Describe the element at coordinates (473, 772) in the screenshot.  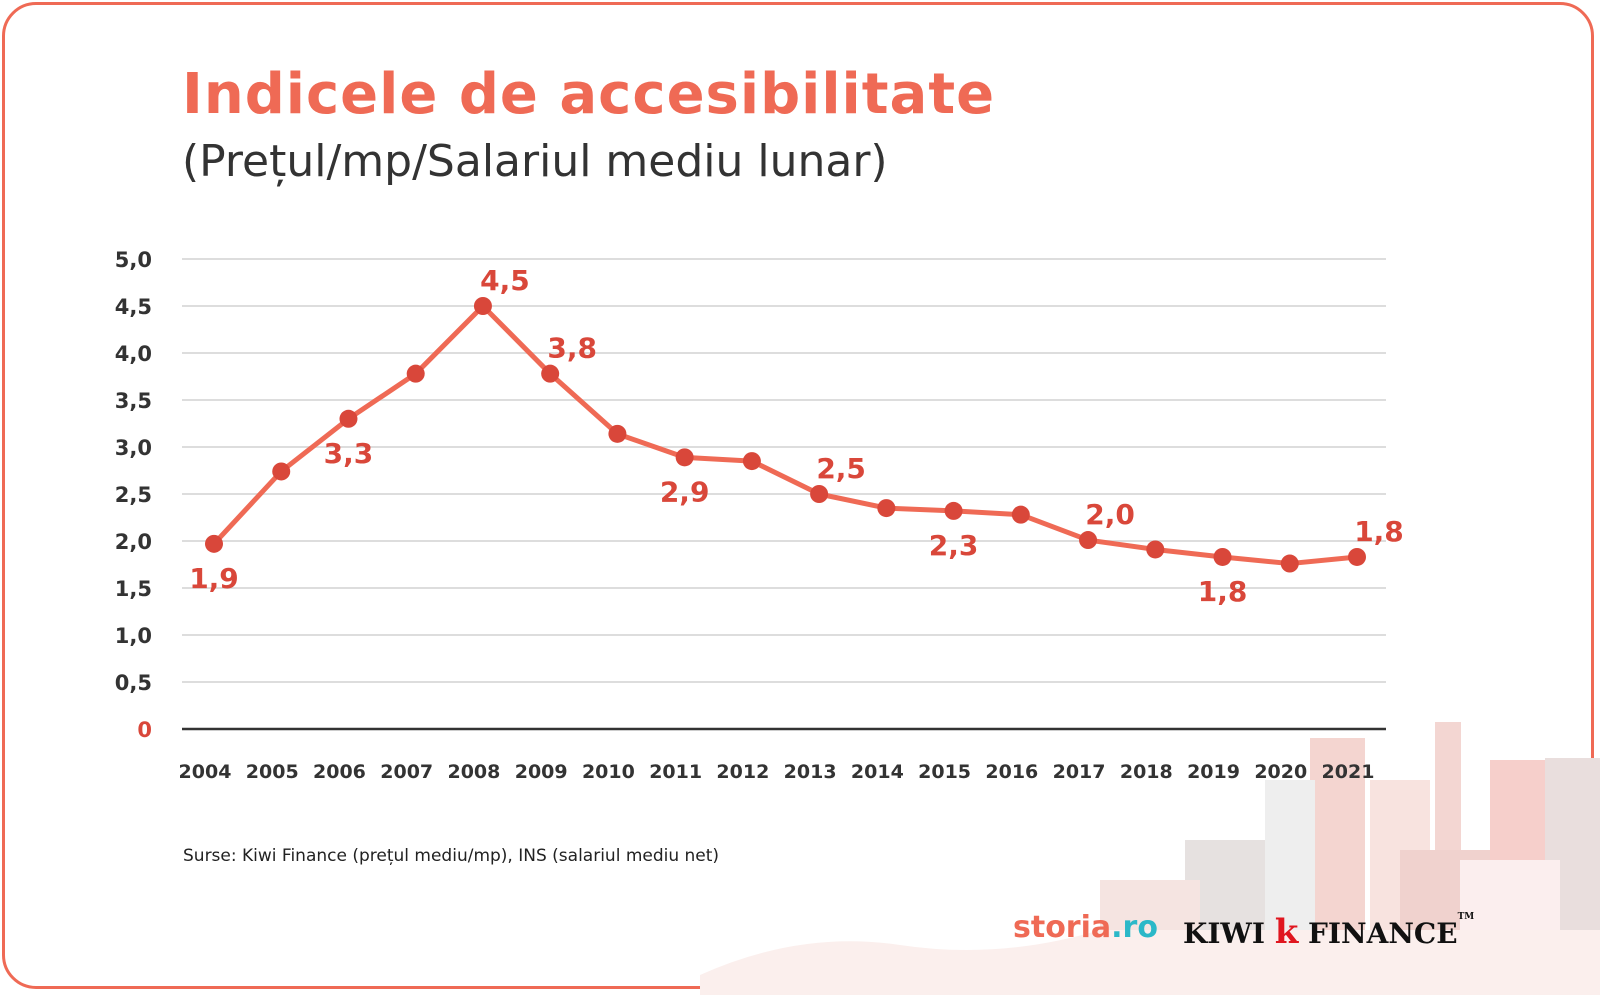
I see `x-tick-label: 2008` at that location.